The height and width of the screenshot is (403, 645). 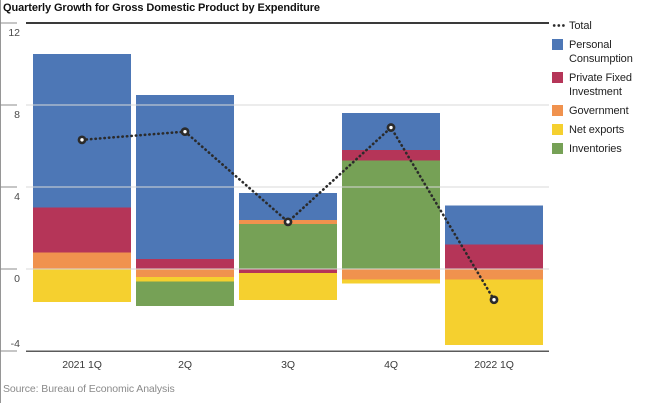 I want to click on legend-item-net-exports: Net exports, so click(x=598, y=130).